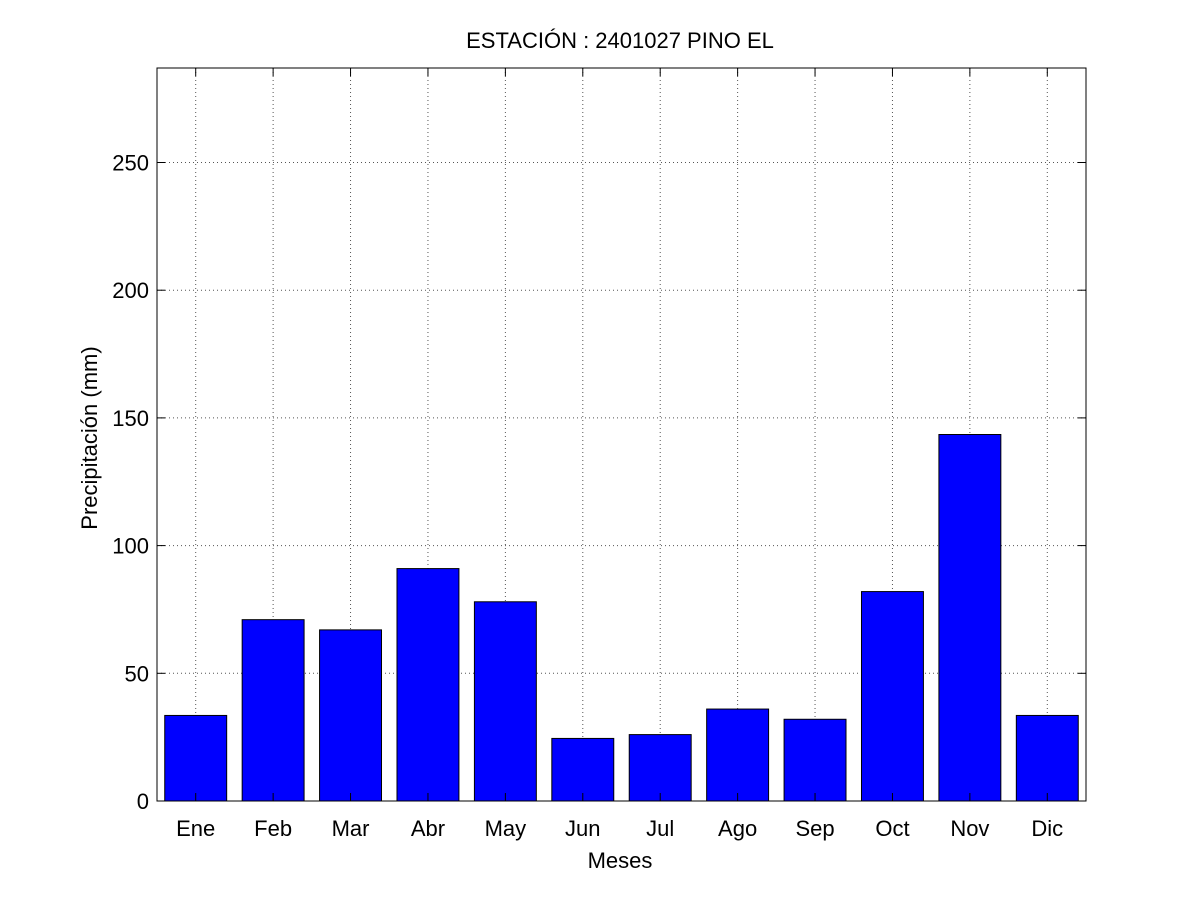  I want to click on x-tick-label: Jun, so click(582, 828).